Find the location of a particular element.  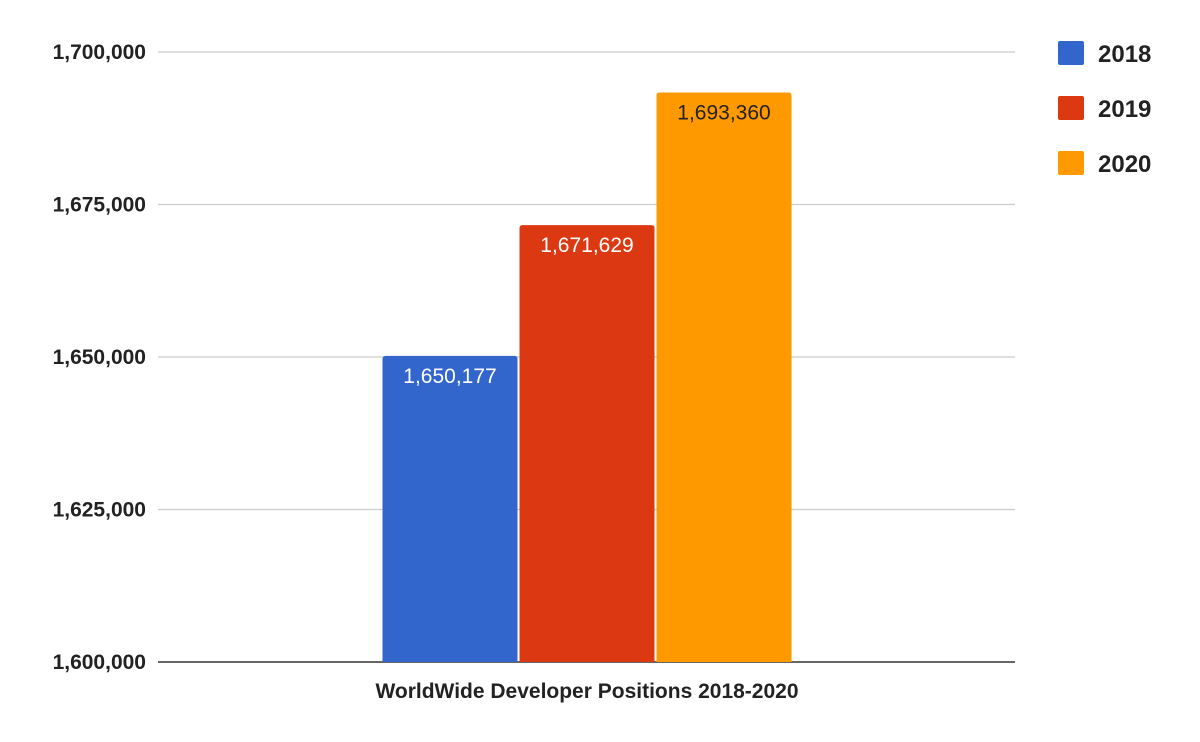

y-tick-label: 1,625,000 is located at coordinates (99, 510).